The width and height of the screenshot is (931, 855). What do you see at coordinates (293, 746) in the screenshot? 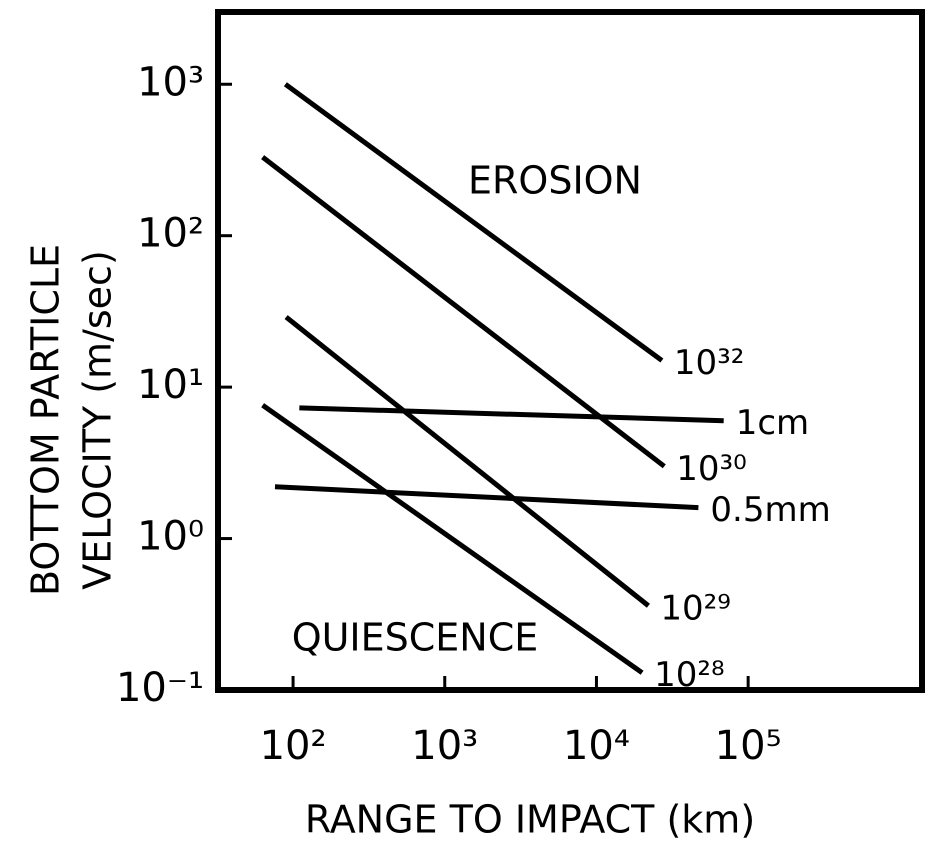
I see `x-tick-label: 10²` at bounding box center [293, 746].